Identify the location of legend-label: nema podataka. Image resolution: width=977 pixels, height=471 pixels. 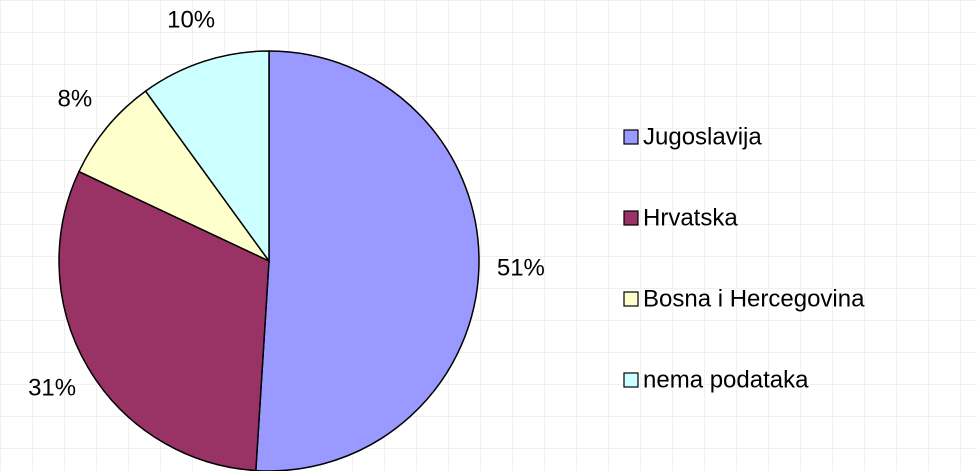
(726, 379).